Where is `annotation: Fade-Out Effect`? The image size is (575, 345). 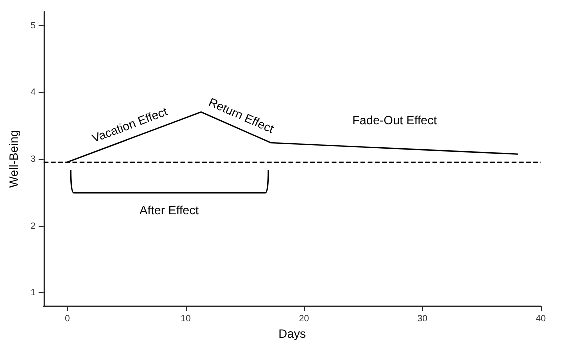 annotation: Fade-Out Effect is located at coordinates (395, 121).